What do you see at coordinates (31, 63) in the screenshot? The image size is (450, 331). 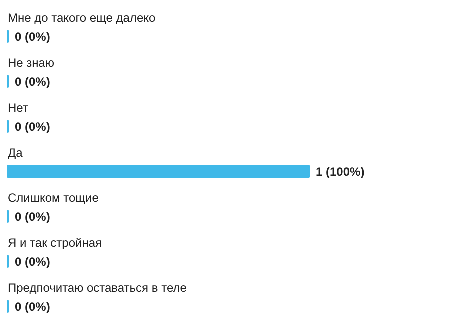 I see `y-tick-label: Не знаю` at bounding box center [31, 63].